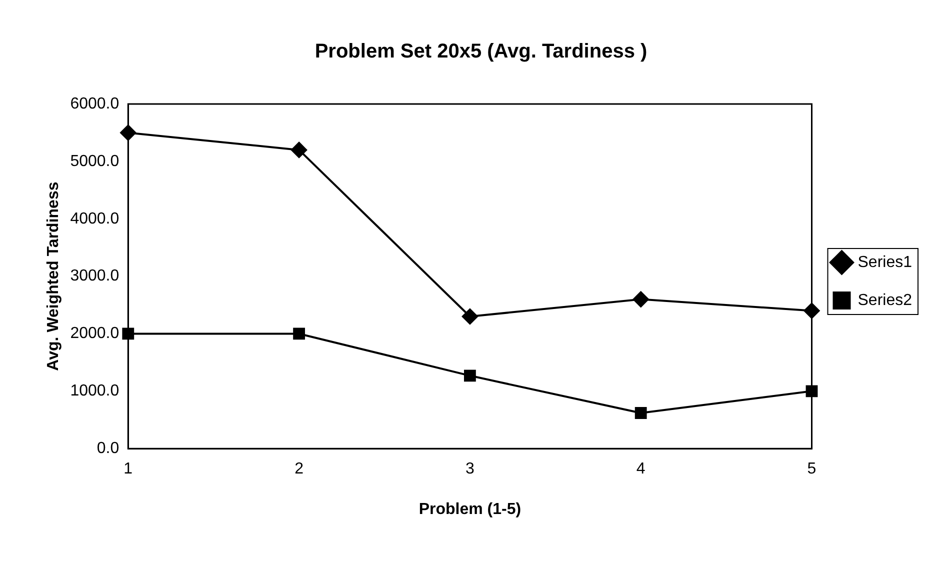 This screenshot has width=930, height=583. I want to click on x-tick-label: 1, so click(128, 469).